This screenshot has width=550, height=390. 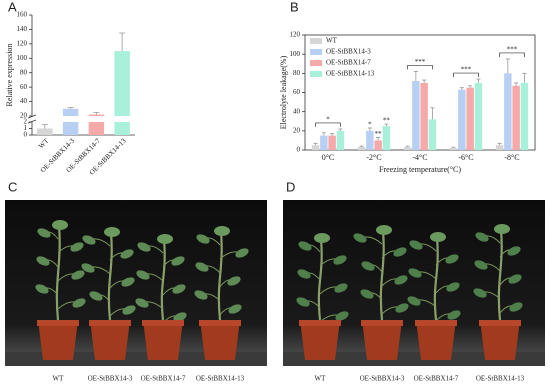 I want to click on y-axis-label: Electrolyte leakage(%), so click(x=283, y=92).